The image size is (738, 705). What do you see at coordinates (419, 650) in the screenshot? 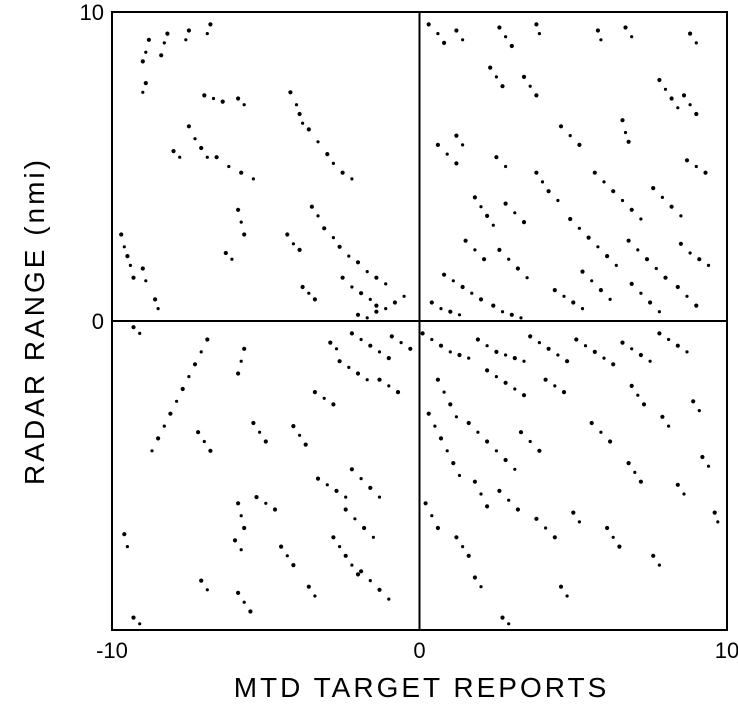
I see `x-tick-label: 0` at bounding box center [419, 650].